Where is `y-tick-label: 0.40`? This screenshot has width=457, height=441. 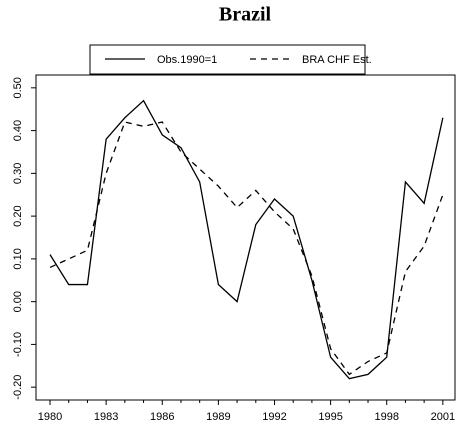 y-tick-label: 0.40 is located at coordinates (18, 130).